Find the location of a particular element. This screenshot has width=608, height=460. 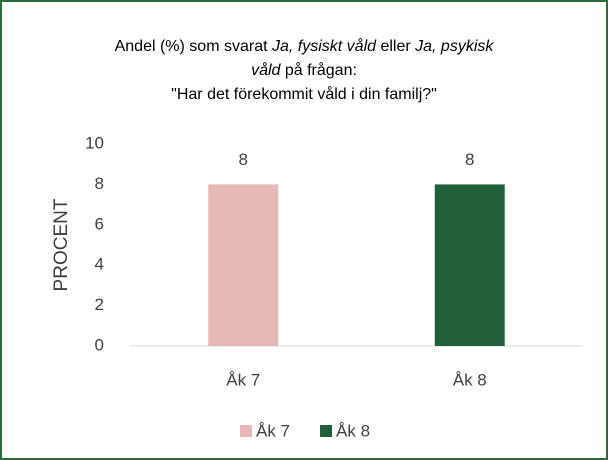

legend-label: Åk 8 is located at coordinates (353, 430).